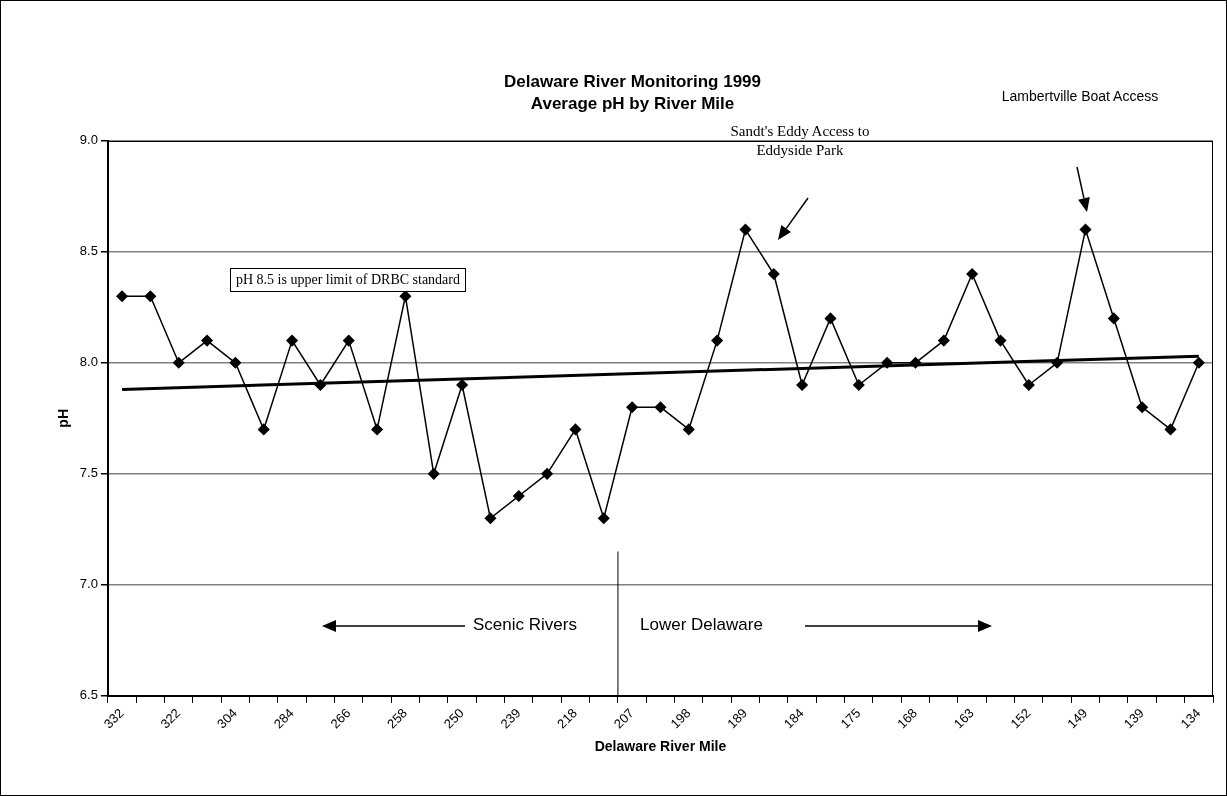 Image resolution: width=1227 pixels, height=796 pixels. I want to click on x-tick-label: 207, so click(623, 718).